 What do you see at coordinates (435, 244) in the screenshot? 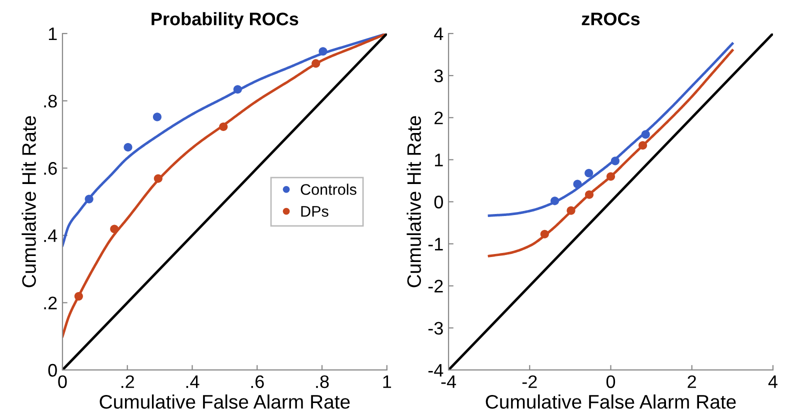
I see `y-tick-label: -1` at bounding box center [435, 244].